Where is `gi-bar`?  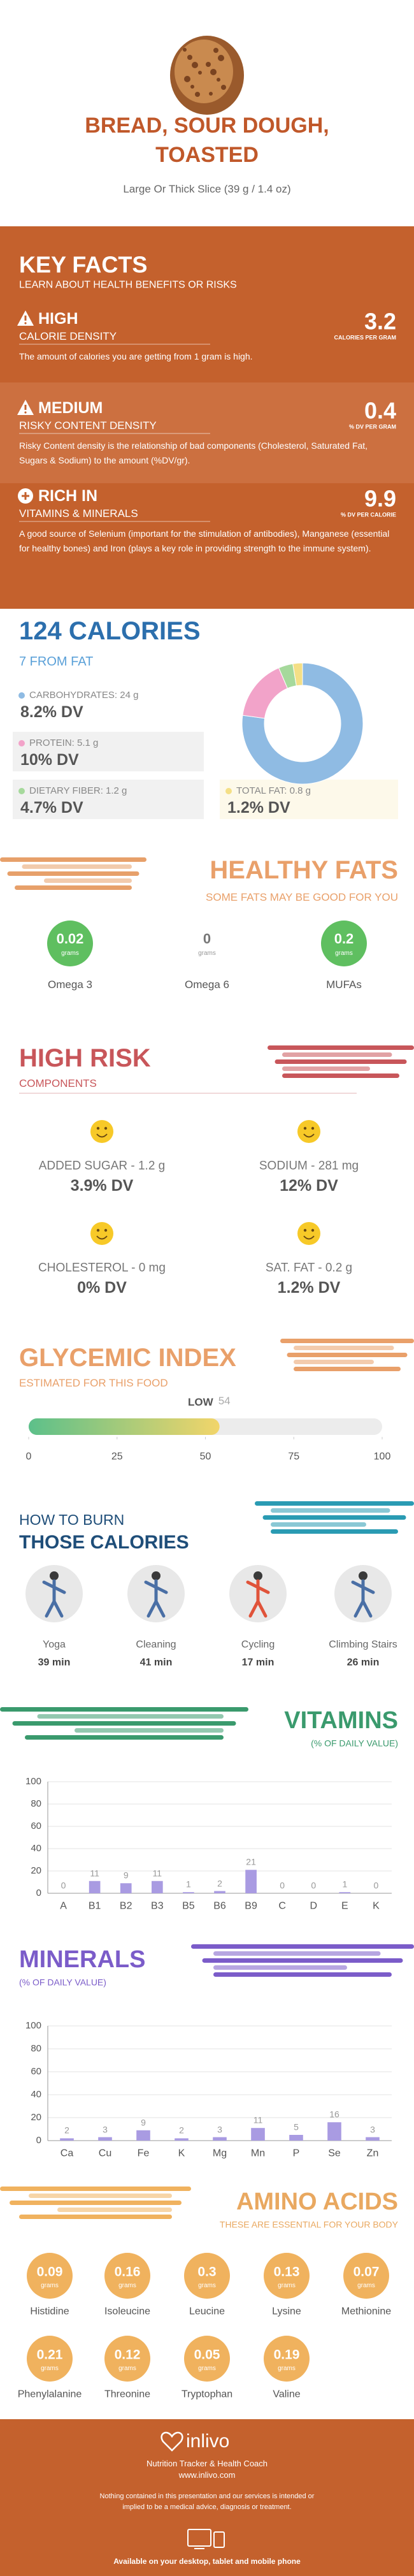 gi-bar is located at coordinates (124, 1426).